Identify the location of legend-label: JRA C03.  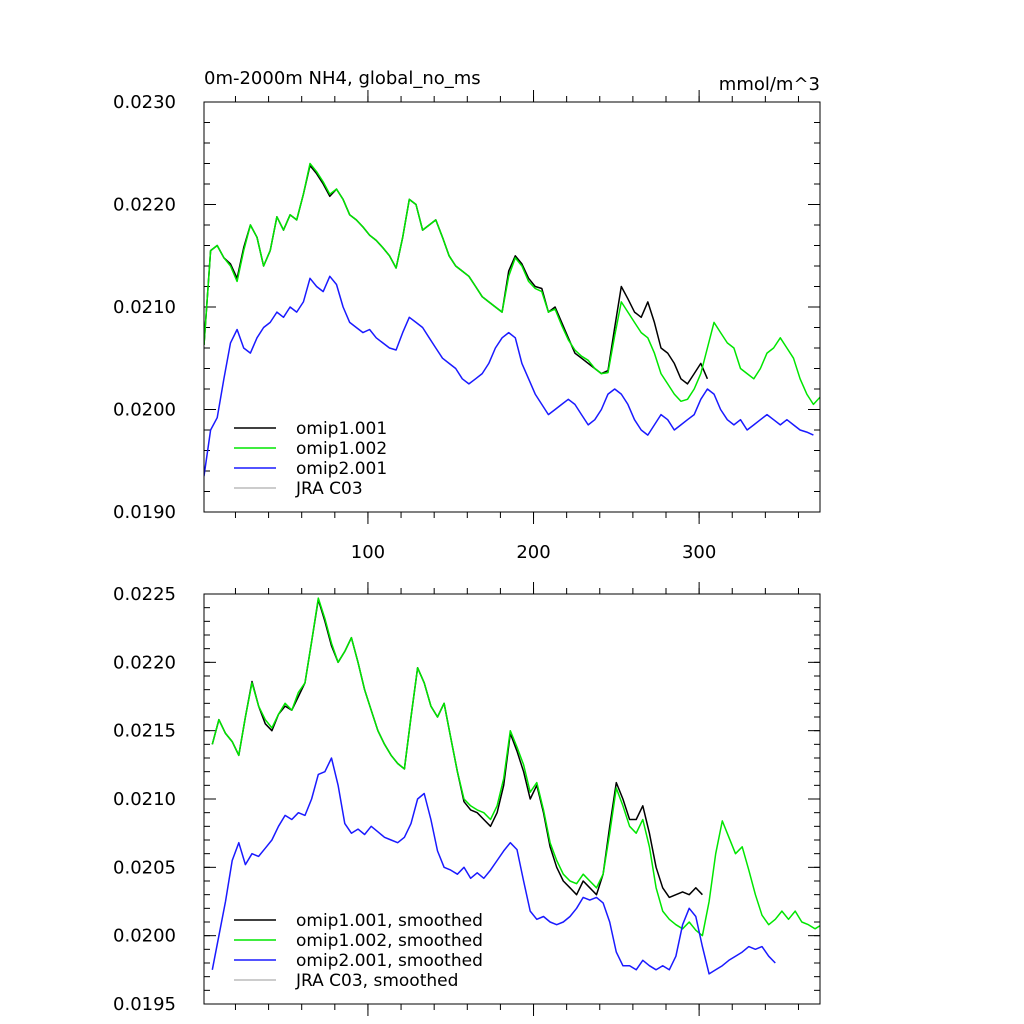
(329, 489).